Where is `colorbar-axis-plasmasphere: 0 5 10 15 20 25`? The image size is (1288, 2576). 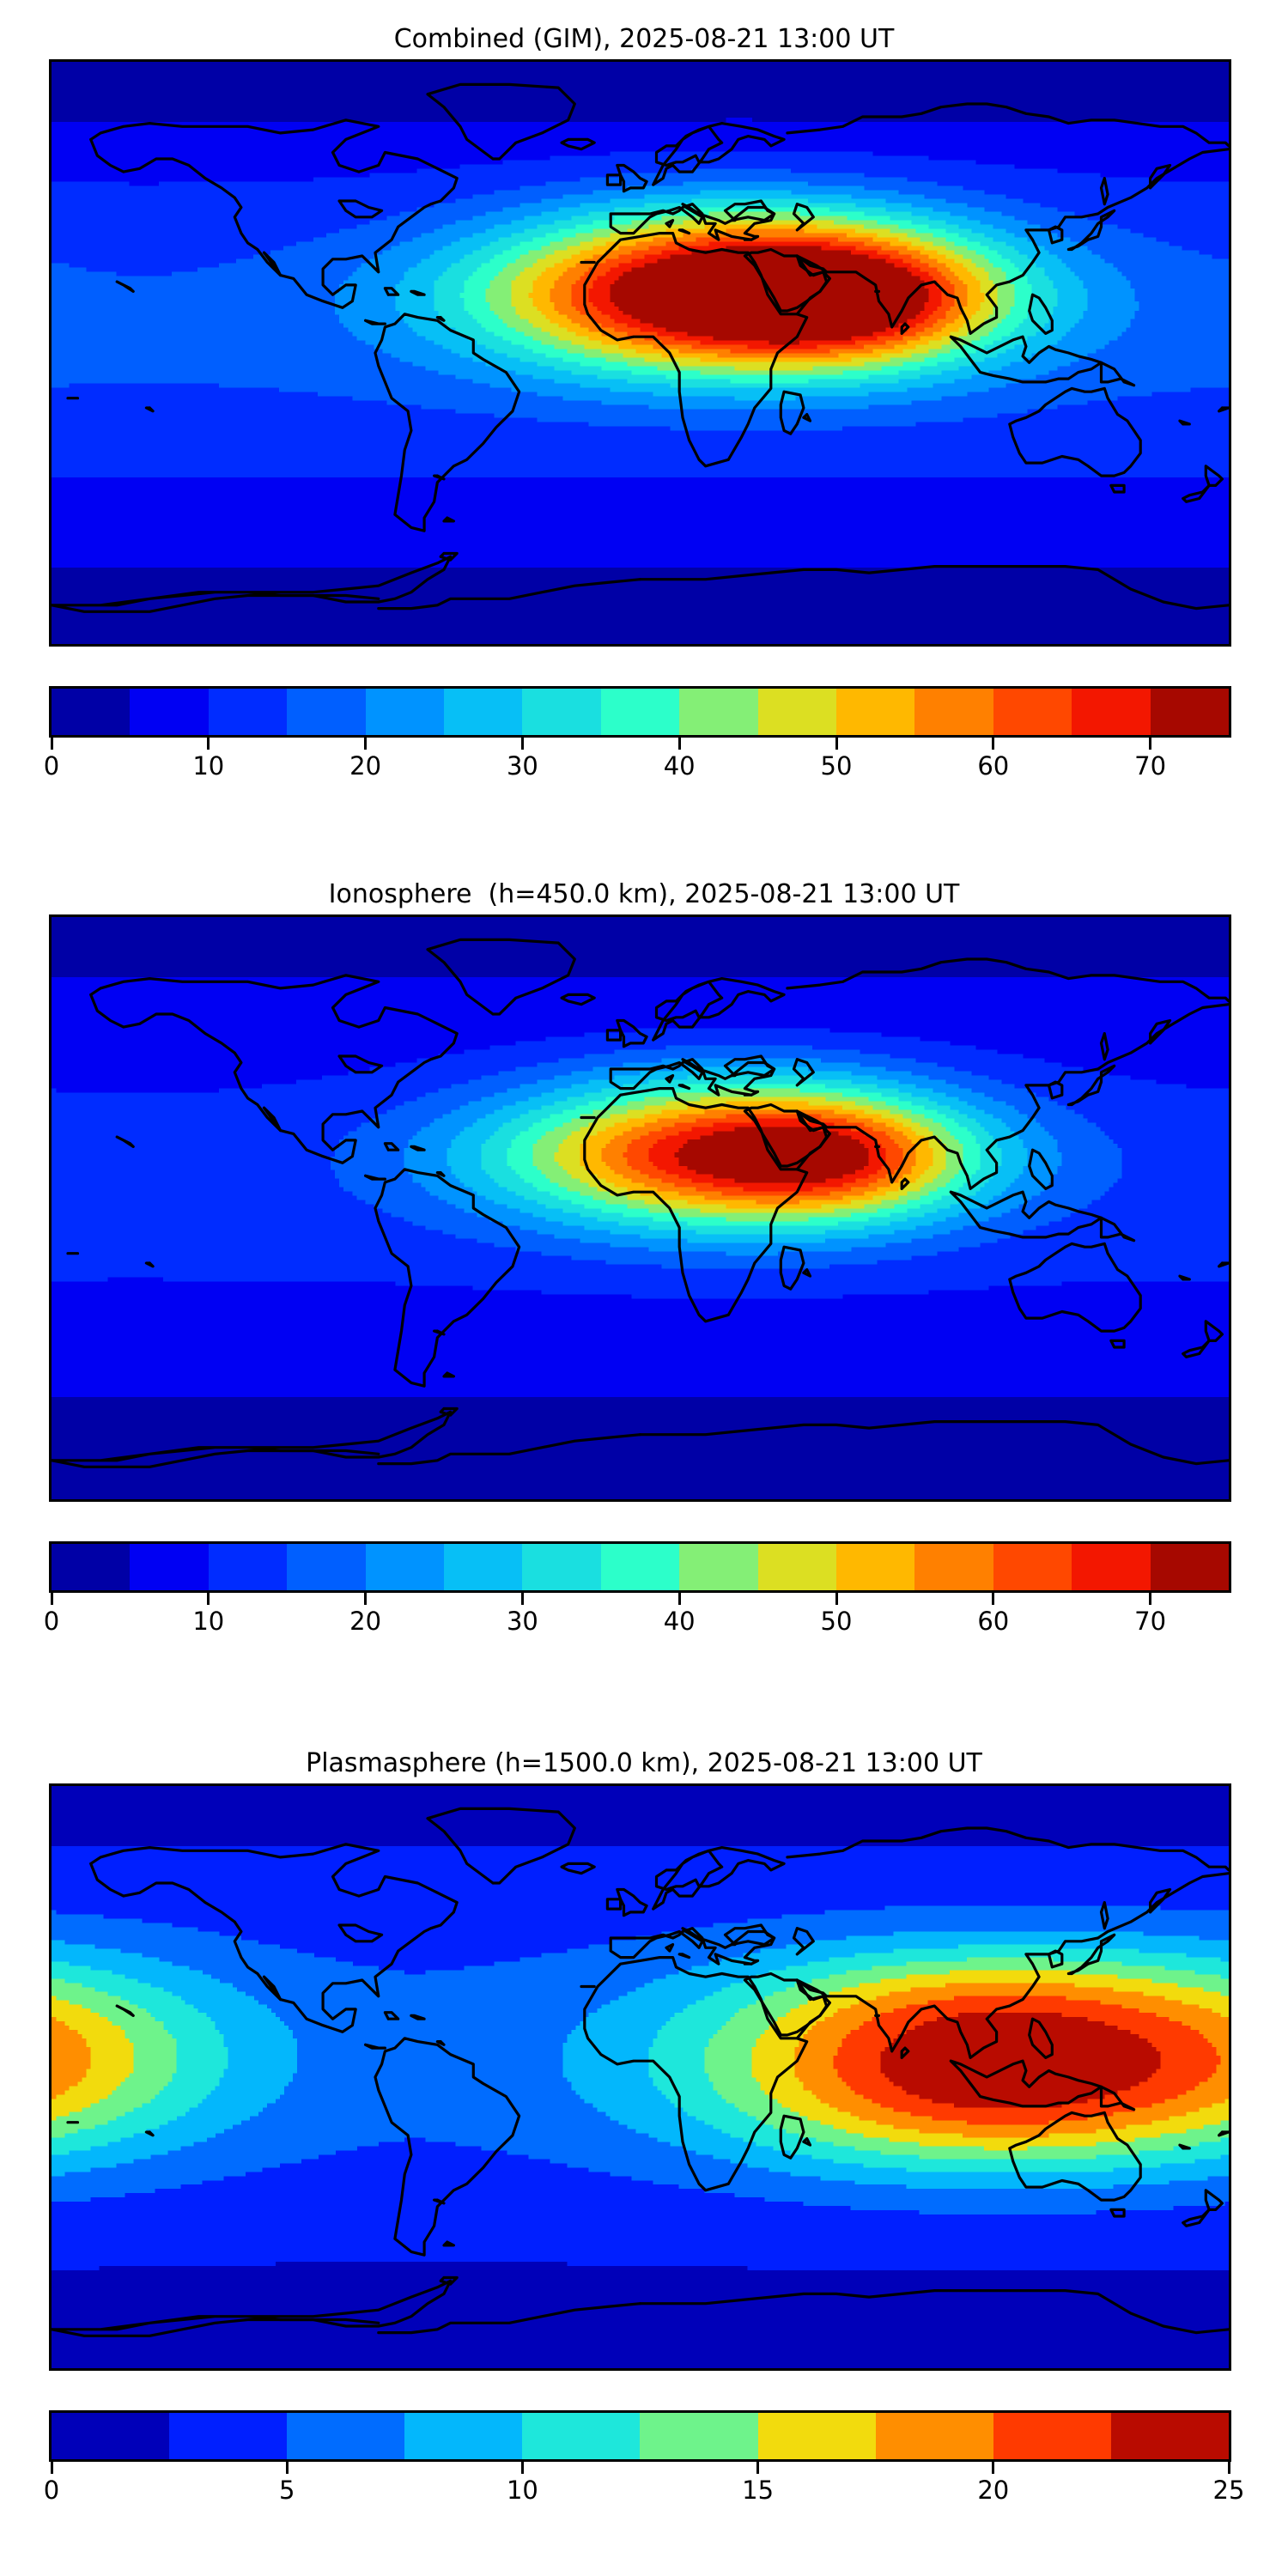
colorbar-axis-plasmasphere: 0 5 10 15 20 25 is located at coordinates (644, 2493).